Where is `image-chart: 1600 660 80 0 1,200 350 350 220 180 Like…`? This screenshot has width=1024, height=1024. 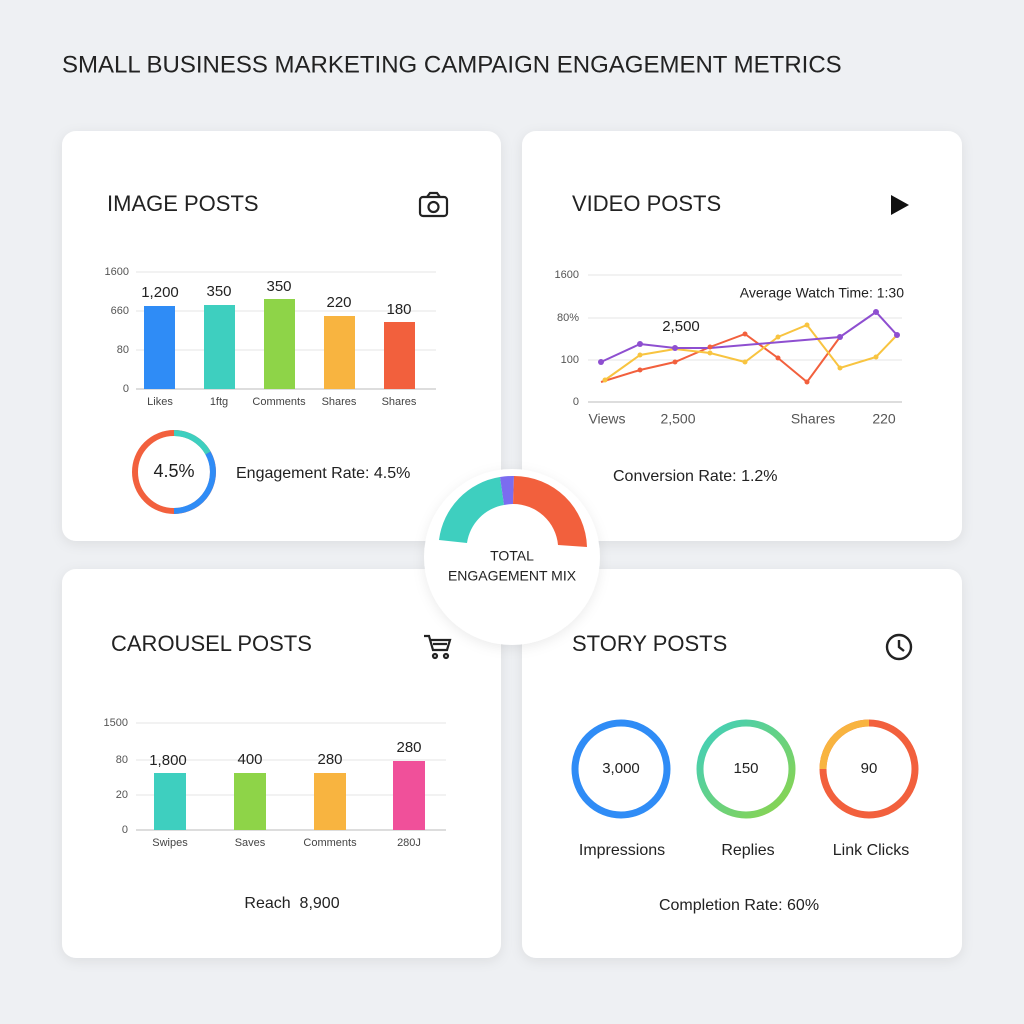 image-chart: 1600 660 80 0 1,200 350 350 220 180 Like… is located at coordinates (270, 337).